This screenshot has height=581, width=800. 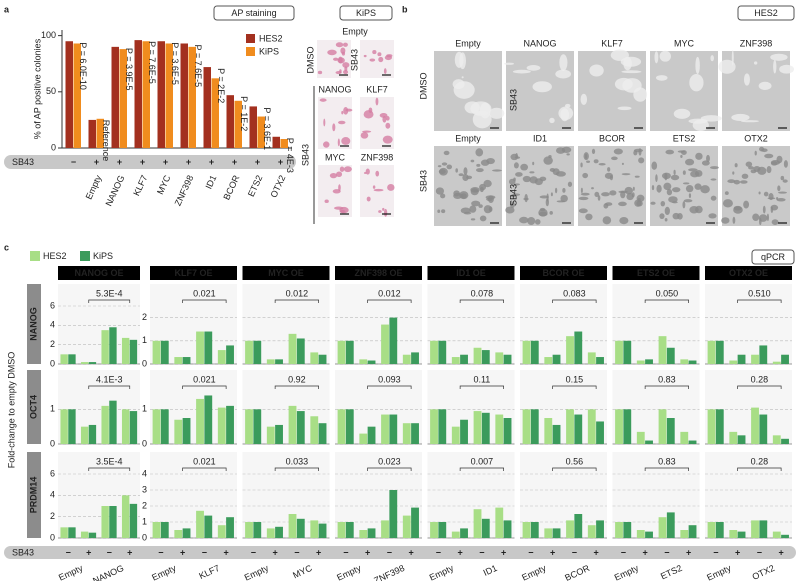 I want to click on image-title: BCOR, so click(x=612, y=138).